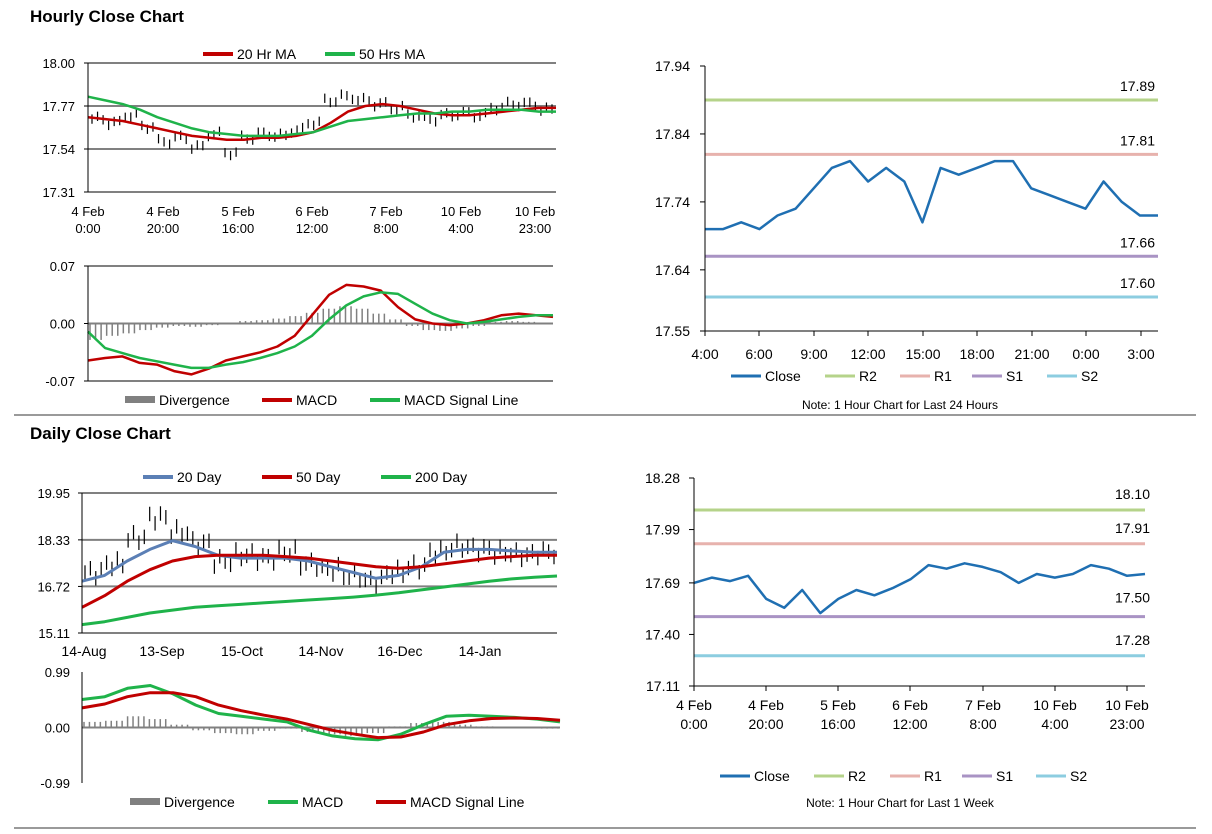 This screenshot has width=1212, height=834. Describe the element at coordinates (55, 783) in the screenshot. I see `daily-macd-y-tick-label: -0.99` at that location.